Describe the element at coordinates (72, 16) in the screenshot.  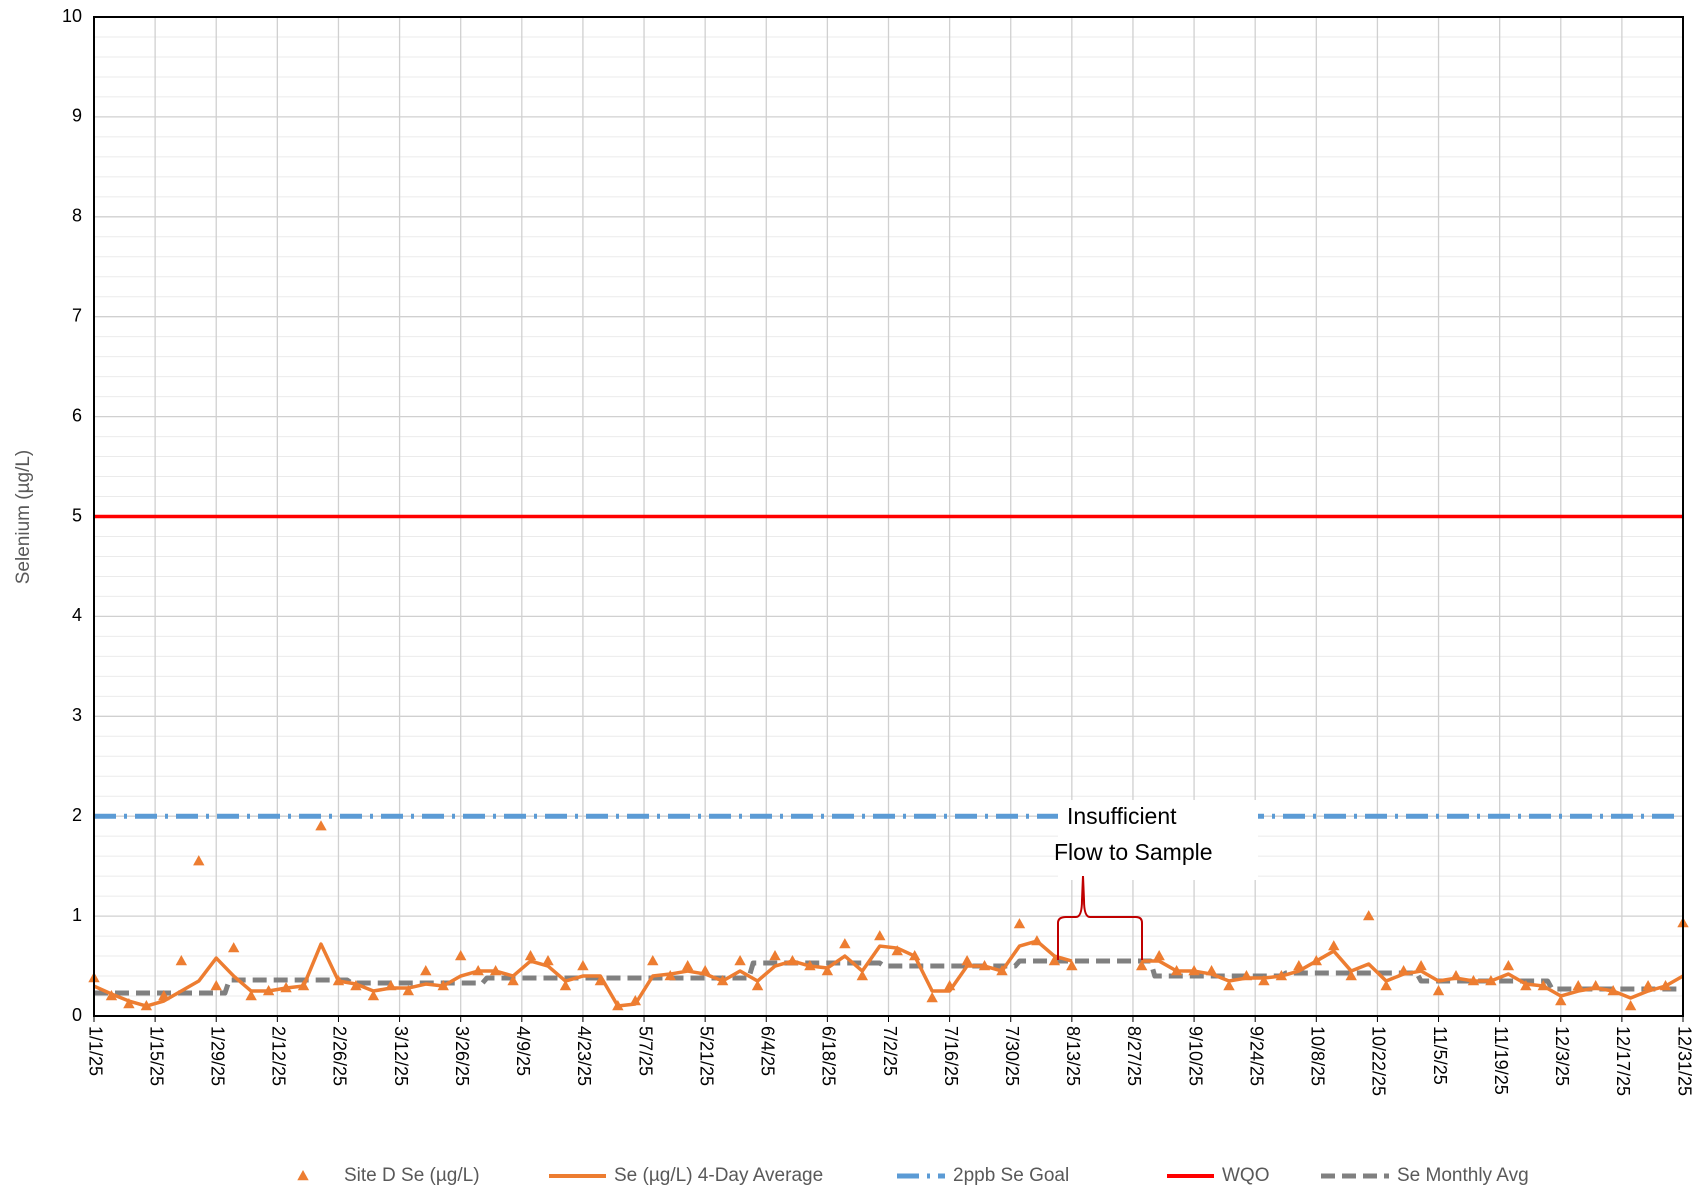
I see `y-tick-label: 10` at that location.